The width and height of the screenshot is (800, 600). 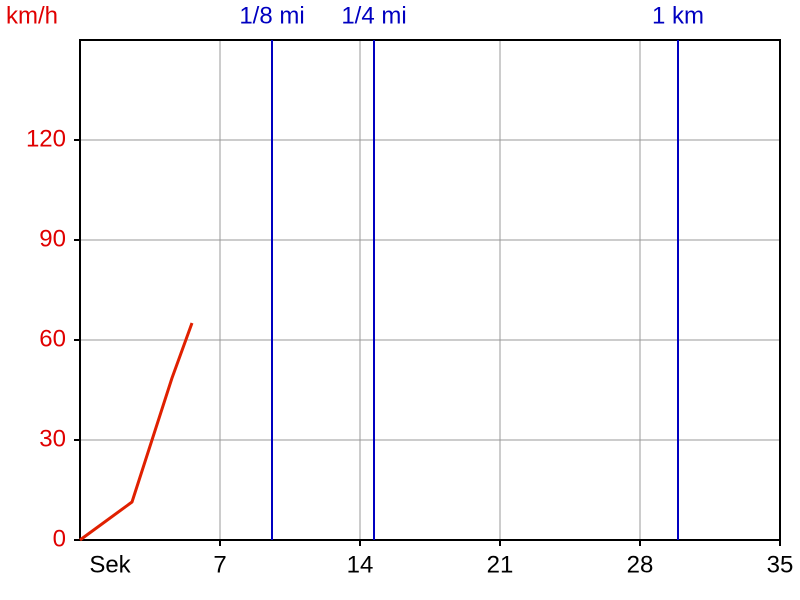 I want to click on distance-label: 1 km, so click(x=678, y=15).